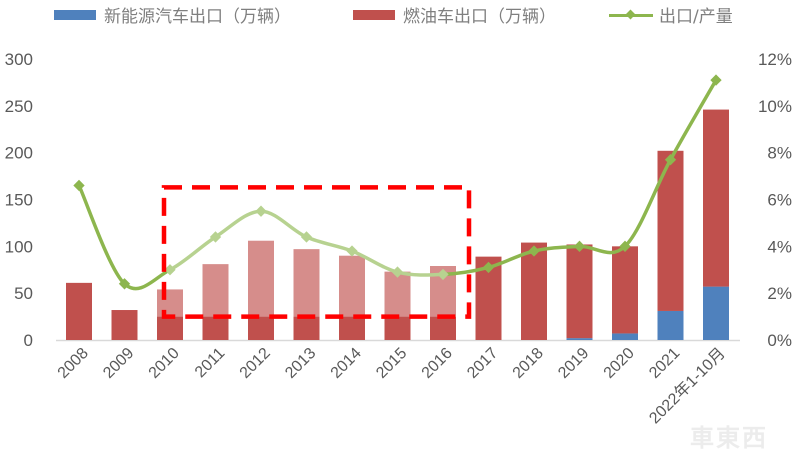 Image resolution: width=800 pixels, height=461 pixels. What do you see at coordinates (696, 17) in the screenshot?
I see `legend-label-ratio: 出口/产量` at bounding box center [696, 17].